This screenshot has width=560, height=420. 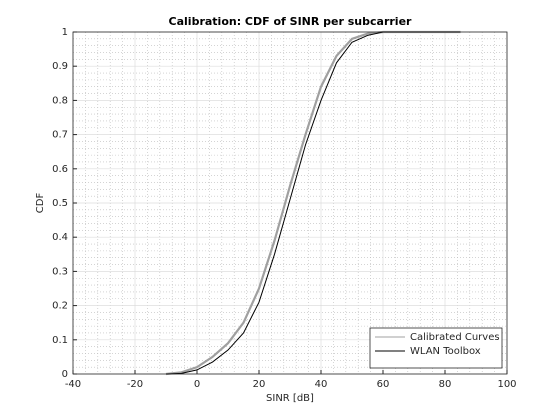 What do you see at coordinates (291, 21) in the screenshot?
I see `chart-title: Calibration: CDF of SINR per subcarrier` at bounding box center [291, 21].